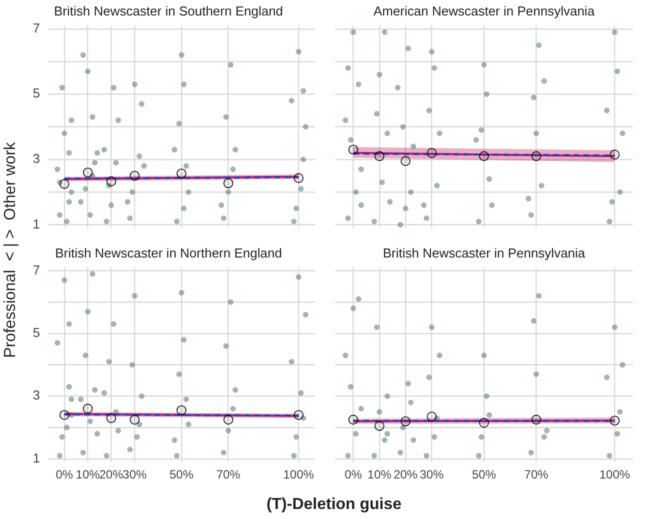 The height and width of the screenshot is (519, 646). Describe the element at coordinates (168, 252) in the screenshot. I see `chart-title: British Newscaster in Northern England` at that location.